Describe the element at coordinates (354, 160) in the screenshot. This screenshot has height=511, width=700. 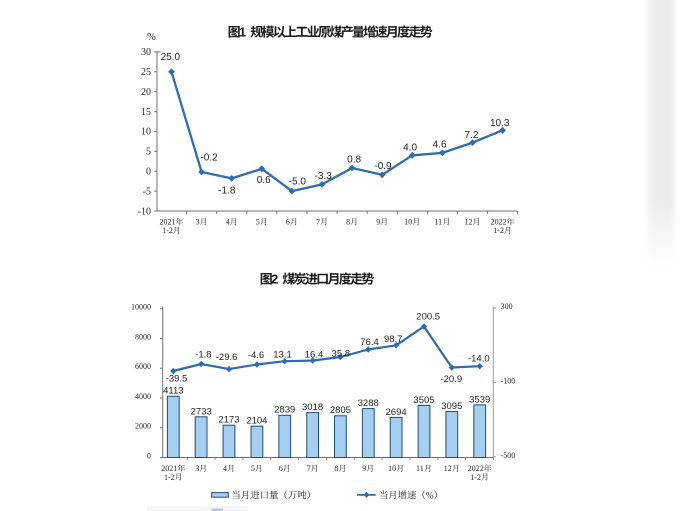
I see `svg-text: 0.8` at that location.